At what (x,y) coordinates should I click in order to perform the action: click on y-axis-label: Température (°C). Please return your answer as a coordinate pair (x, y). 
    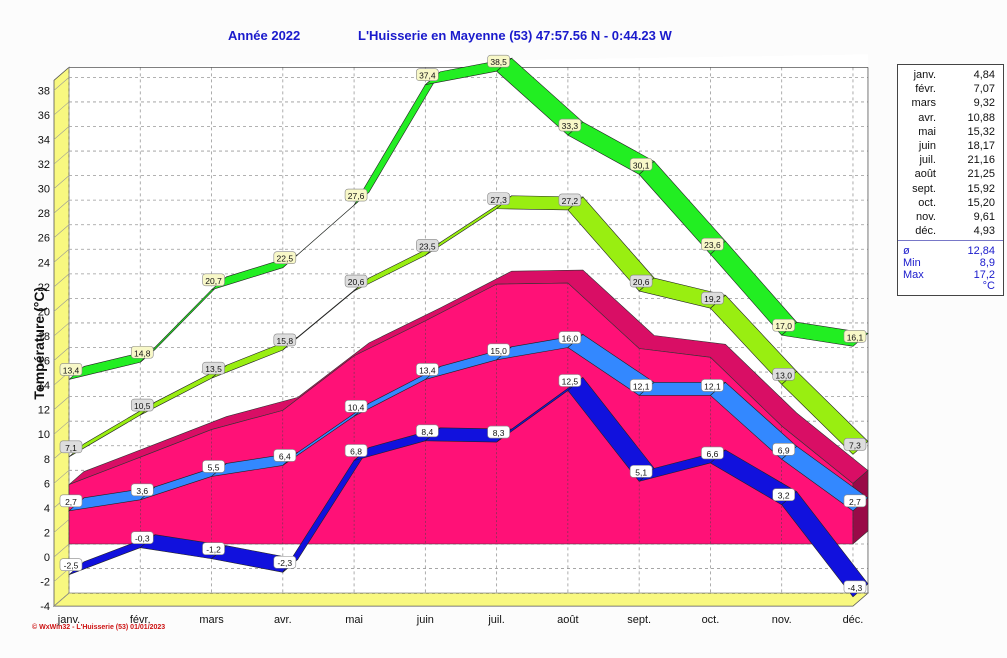
    Looking at the image, I should click on (39, 343).